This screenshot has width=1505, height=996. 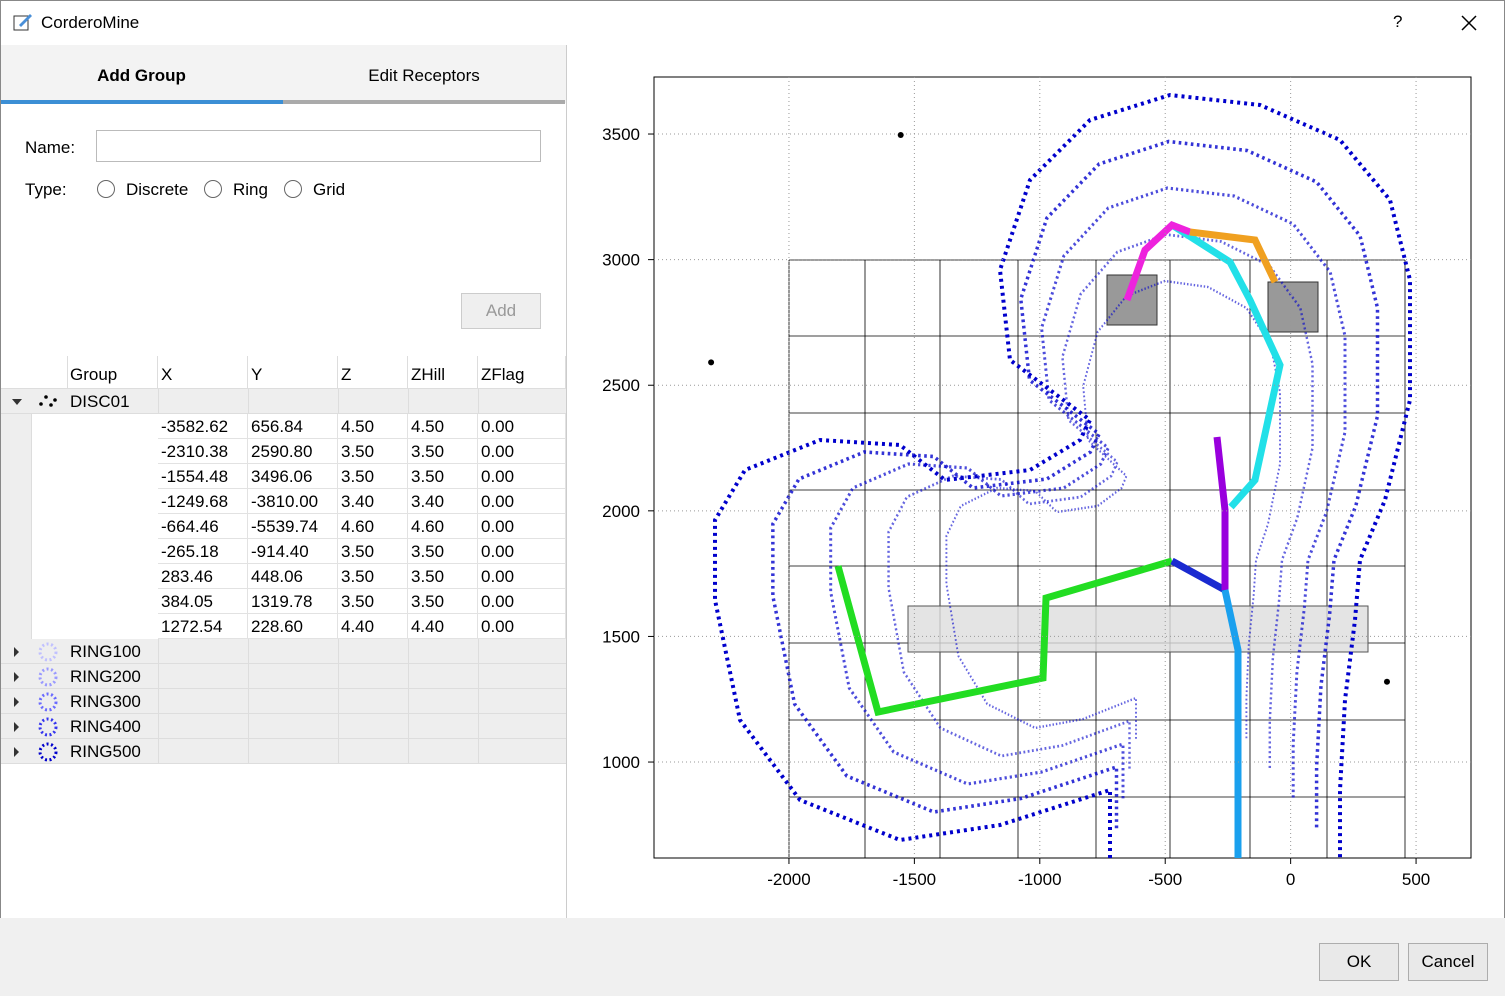 What do you see at coordinates (157, 189) in the screenshot?
I see `radio-label: Discrete` at bounding box center [157, 189].